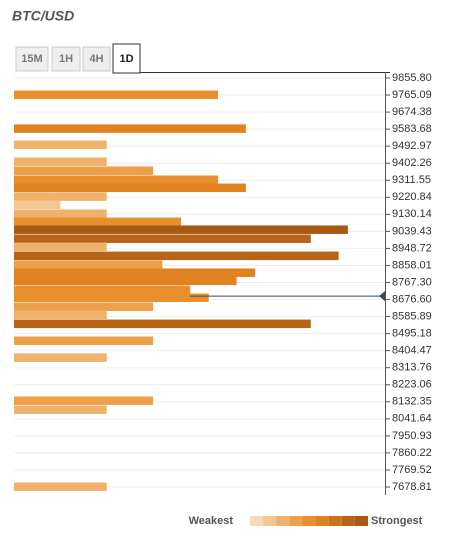 This screenshot has height=550, width=450. Describe the element at coordinates (412, 112) in the screenshot. I see `y-tick-label: 9674.38` at that location.